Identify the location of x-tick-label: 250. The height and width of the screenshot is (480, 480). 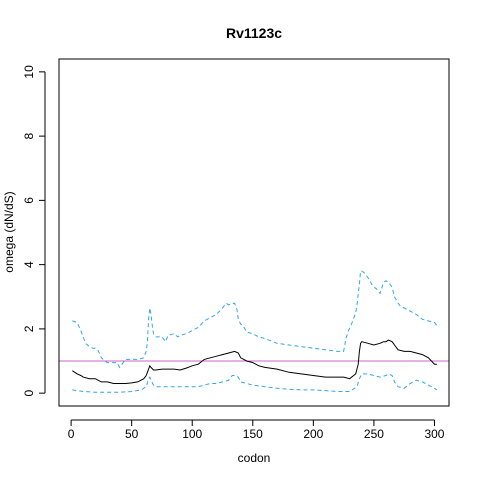
(374, 434).